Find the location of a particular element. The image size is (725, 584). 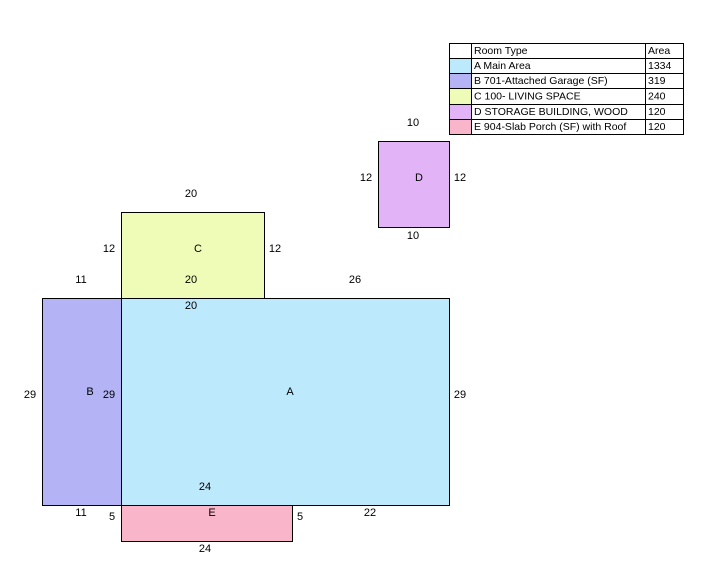

legend-name: A Main Area is located at coordinates (502, 66).